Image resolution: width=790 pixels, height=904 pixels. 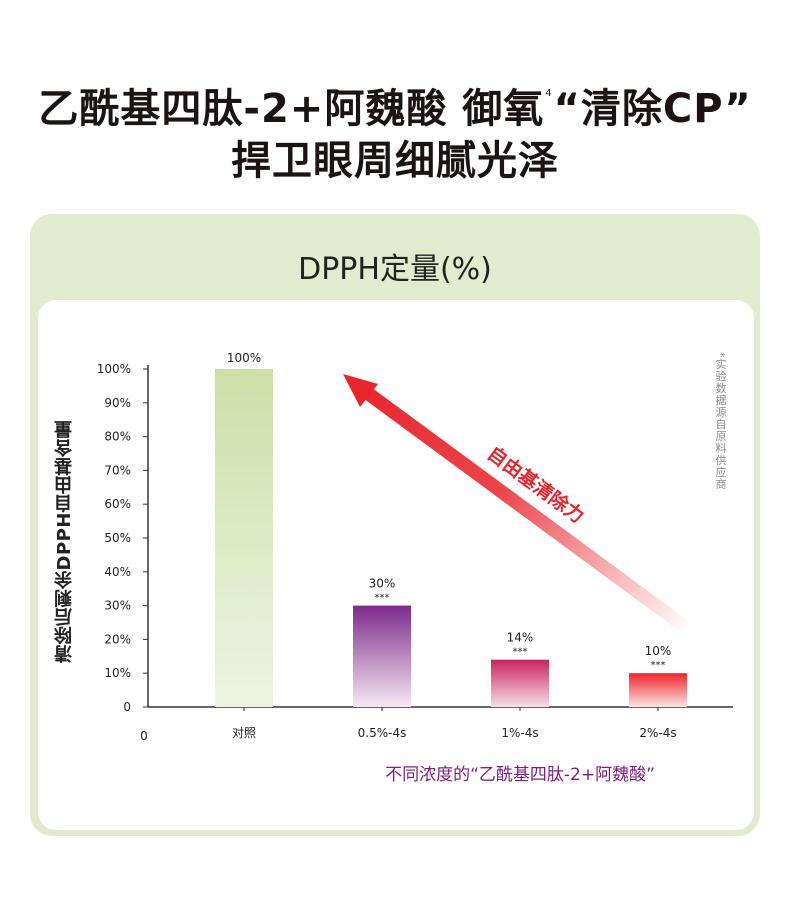 What do you see at coordinates (114, 369) in the screenshot?
I see `y-tick-label: 100%` at bounding box center [114, 369].